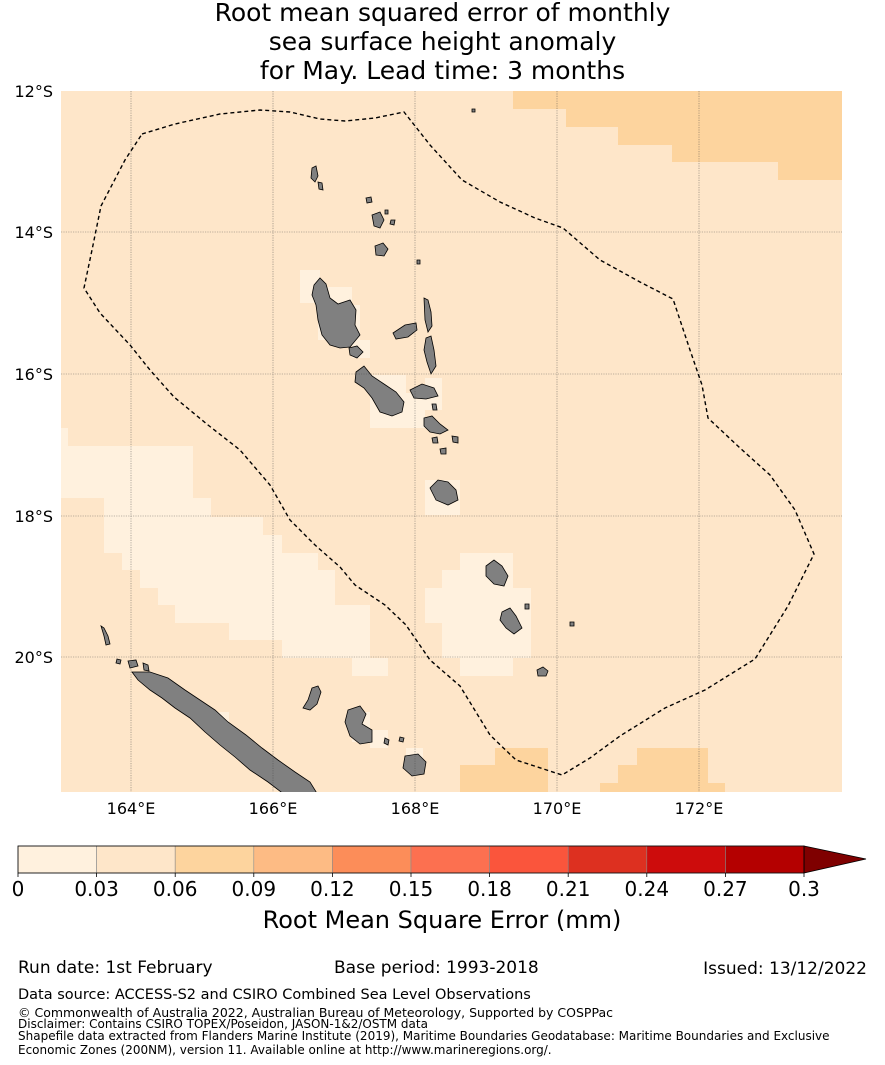 The width and height of the screenshot is (885, 1065). I want to click on land-epi, so click(436, 425).